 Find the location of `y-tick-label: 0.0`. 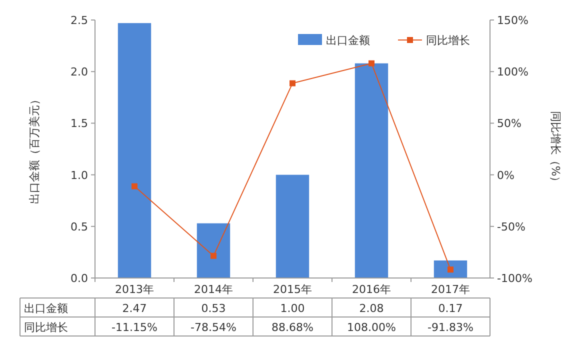

y-tick-label: 0.0 is located at coordinates (79, 278).